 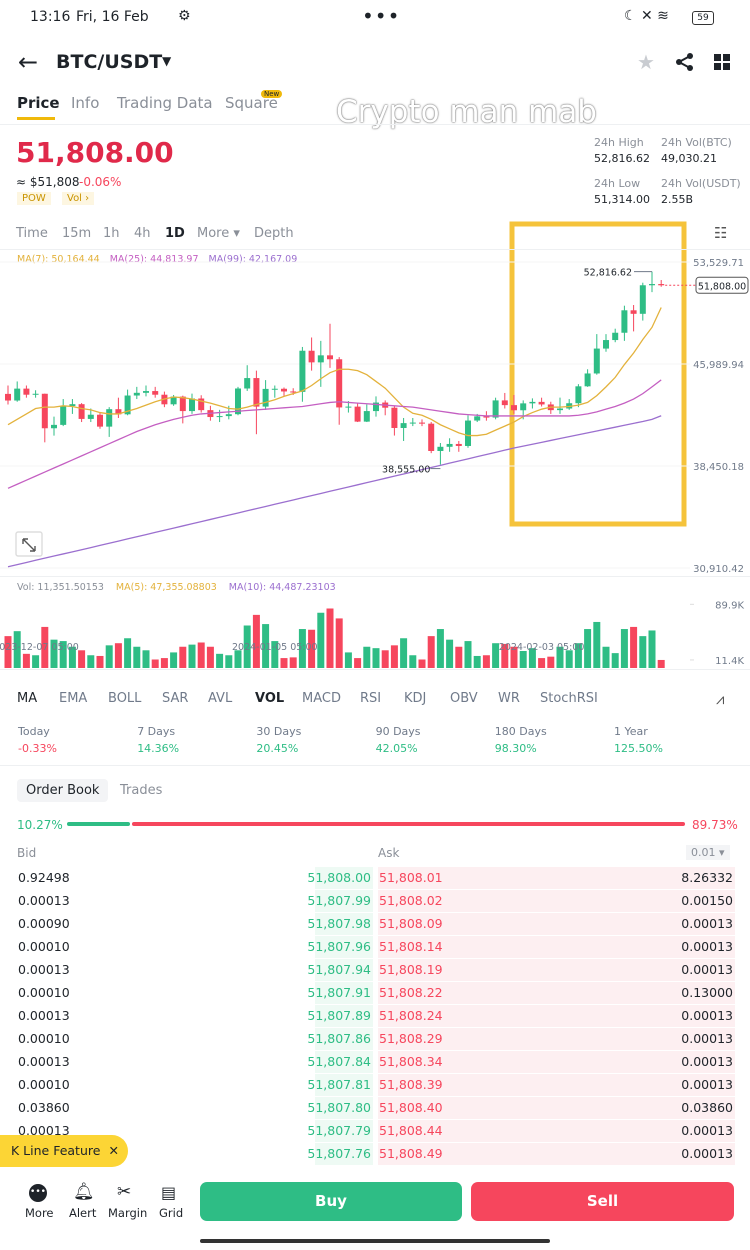 What do you see at coordinates (34, 198) in the screenshot?
I see `tag: POW` at bounding box center [34, 198].